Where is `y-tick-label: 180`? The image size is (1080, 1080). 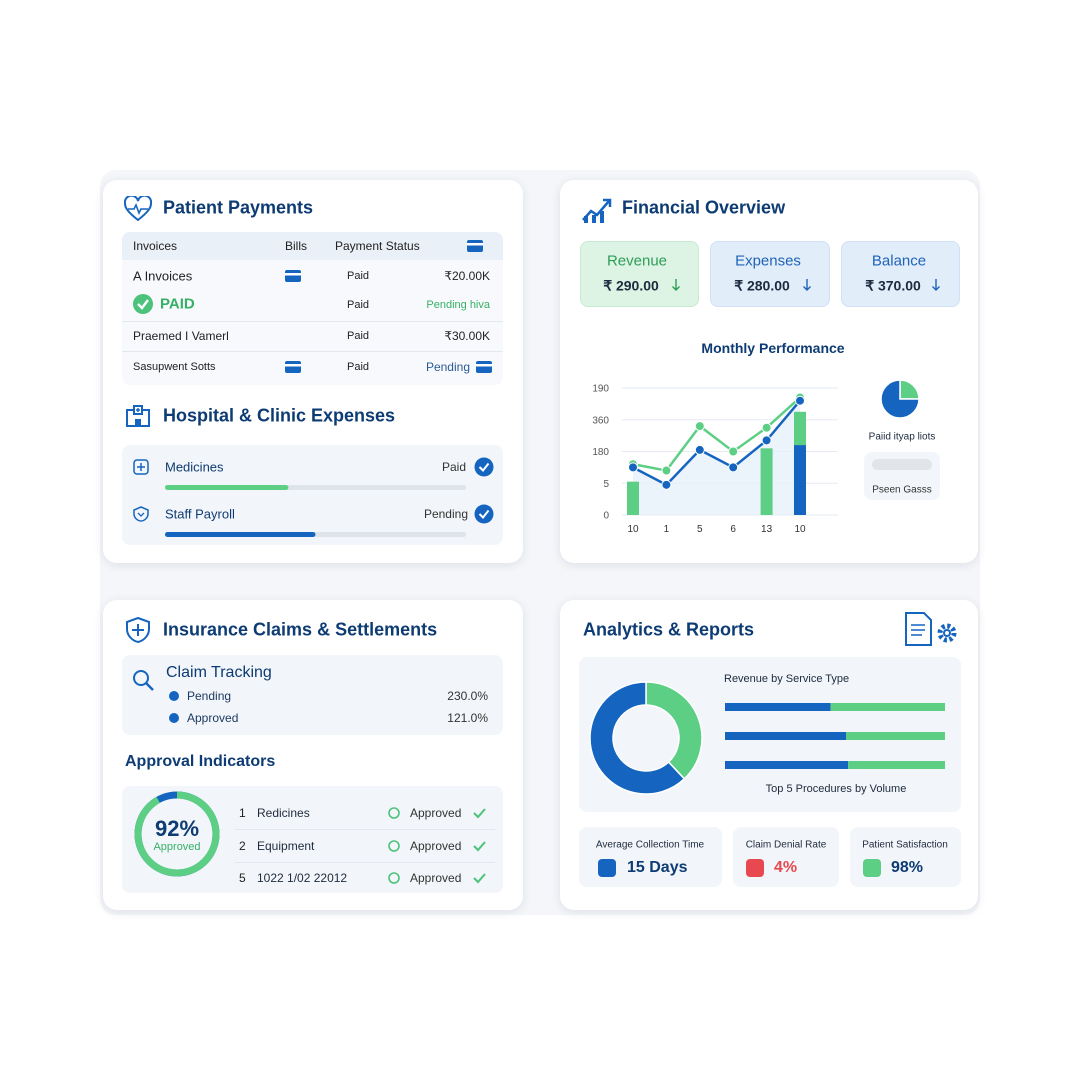 y-tick-label: 180 is located at coordinates (600, 452).